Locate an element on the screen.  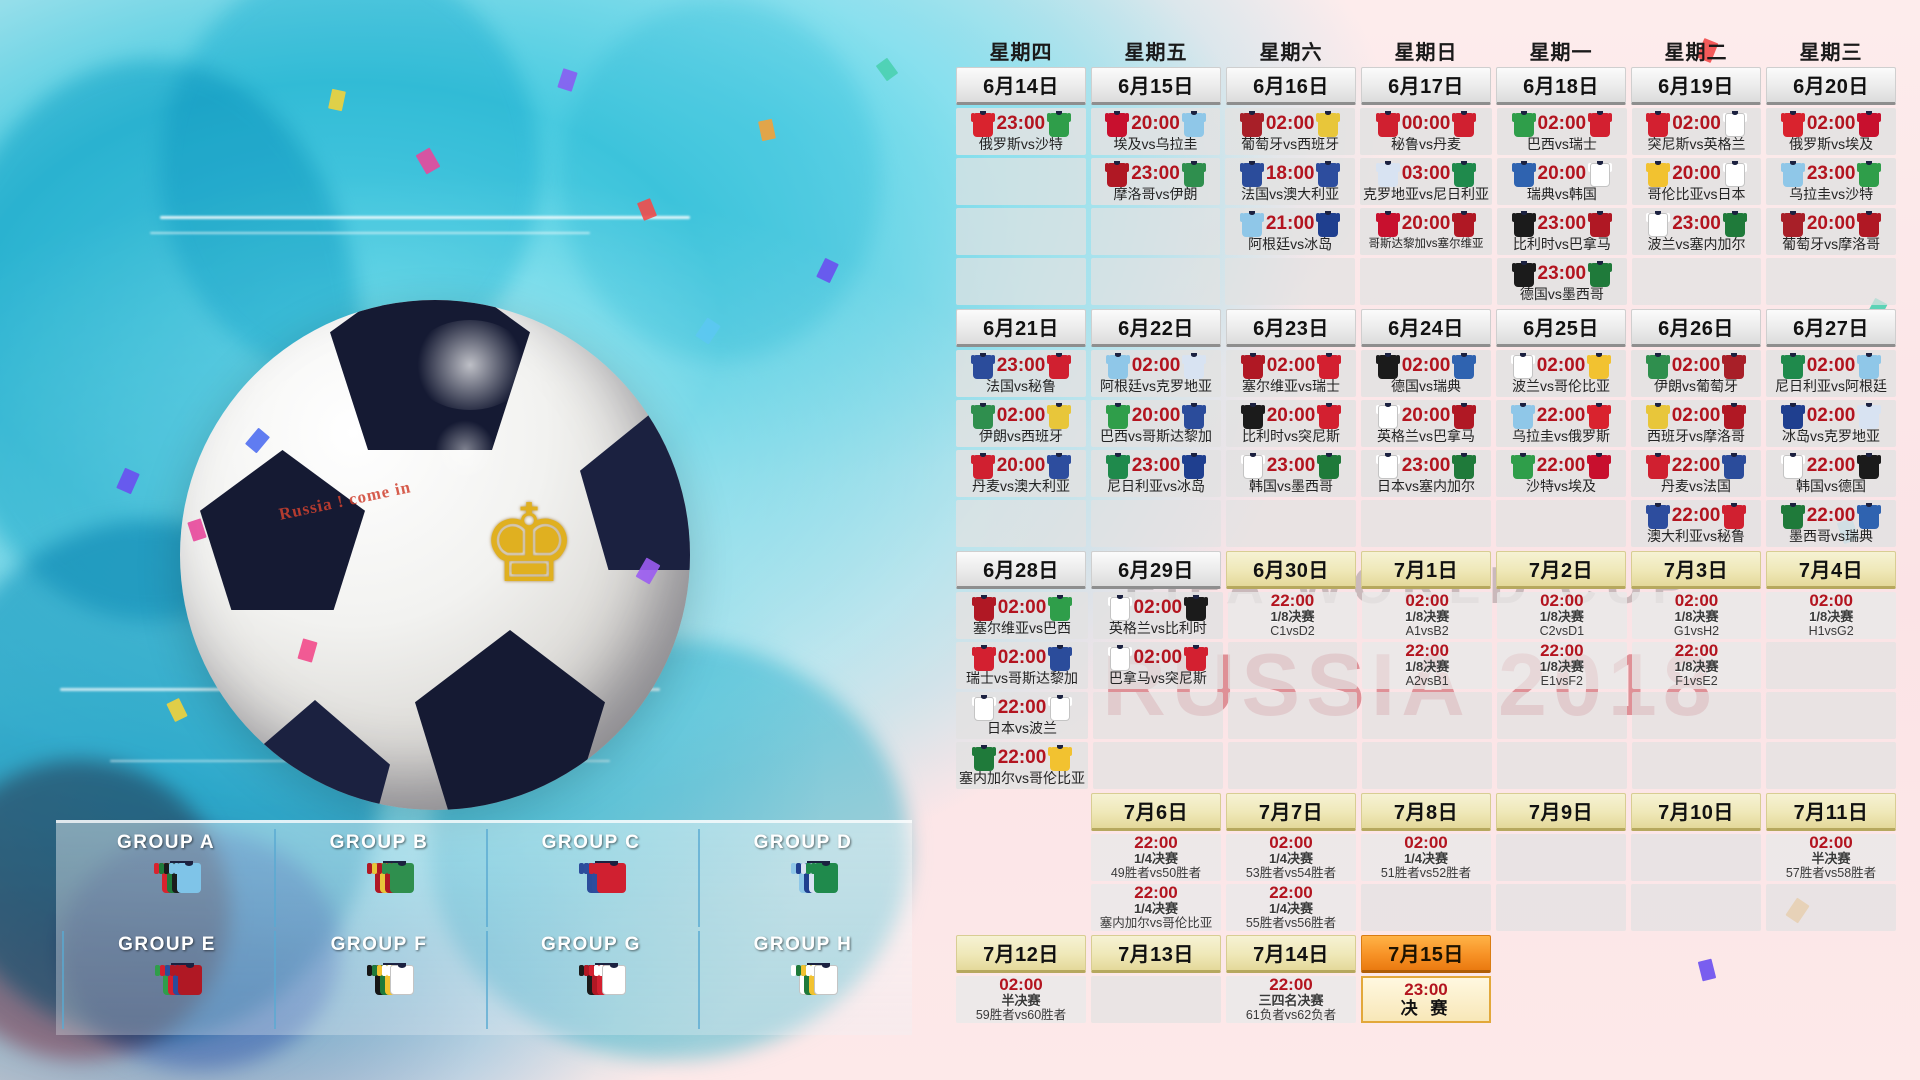
match-cell: 02:00 俄罗斯vs埃及 is located at coordinates (1831, 131).